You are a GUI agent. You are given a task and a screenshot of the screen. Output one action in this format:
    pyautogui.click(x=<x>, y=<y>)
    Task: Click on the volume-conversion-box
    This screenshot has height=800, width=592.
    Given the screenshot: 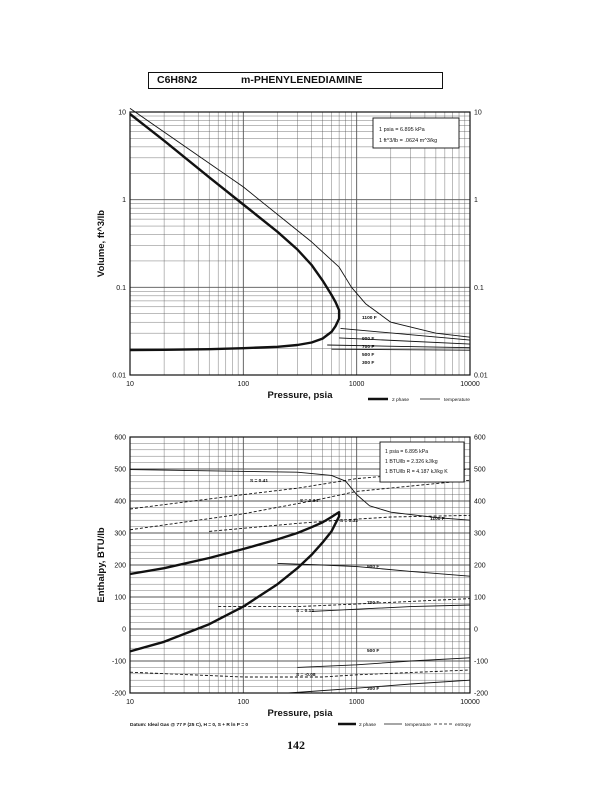 What is the action you would take?
    pyautogui.click(x=416, y=133)
    